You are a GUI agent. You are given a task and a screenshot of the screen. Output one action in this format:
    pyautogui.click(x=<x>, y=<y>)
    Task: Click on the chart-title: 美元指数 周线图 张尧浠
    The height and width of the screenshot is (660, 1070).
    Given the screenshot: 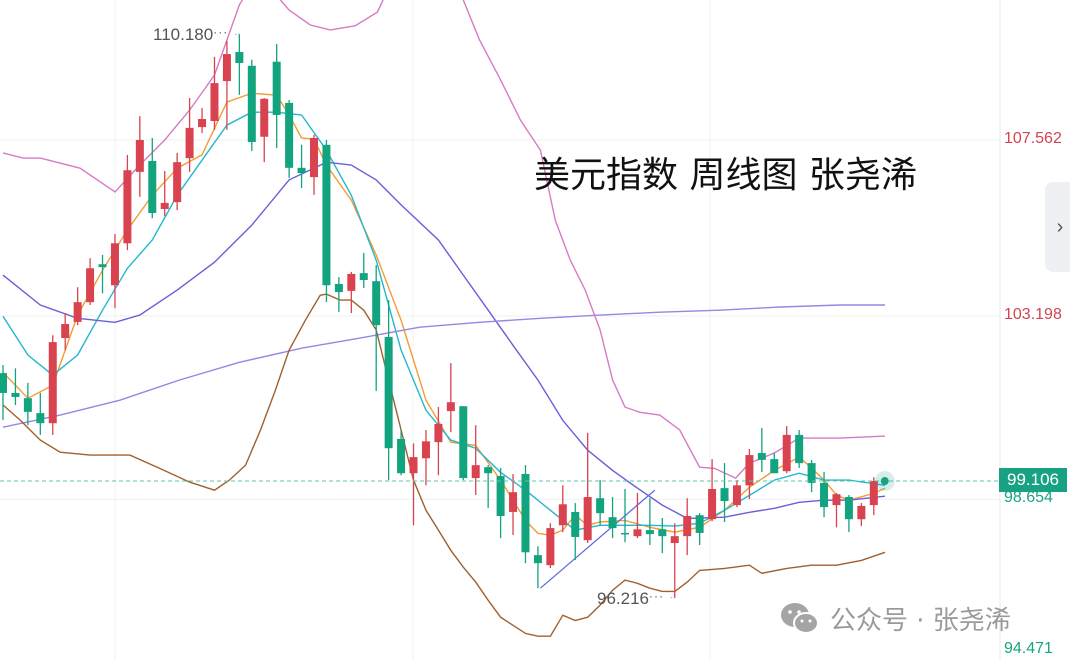 What is the action you would take?
    pyautogui.click(x=725, y=175)
    